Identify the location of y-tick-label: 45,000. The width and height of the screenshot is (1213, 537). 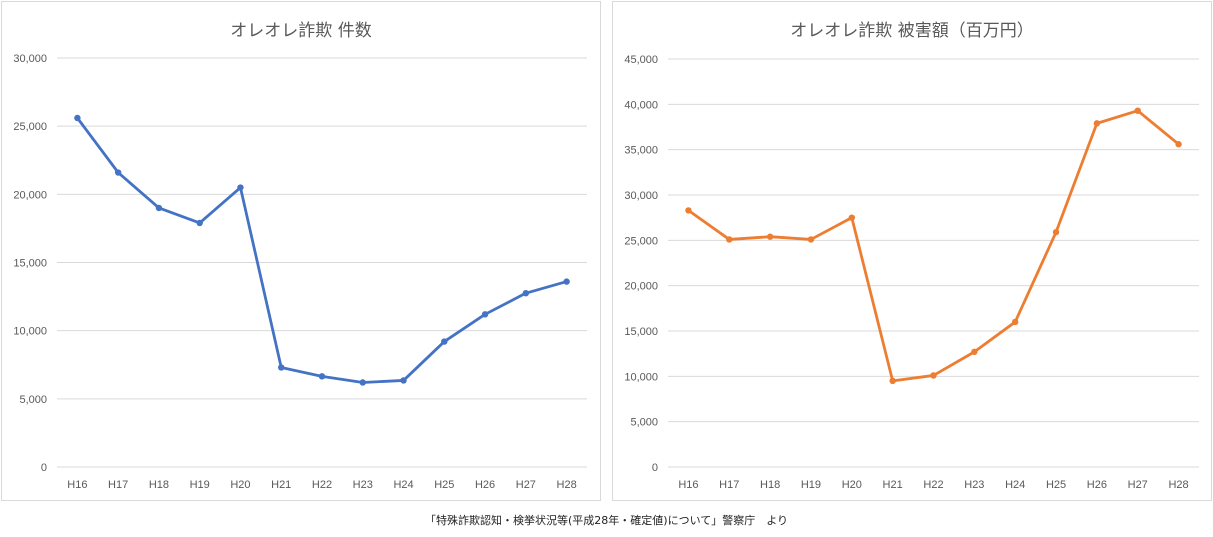
(641, 60).